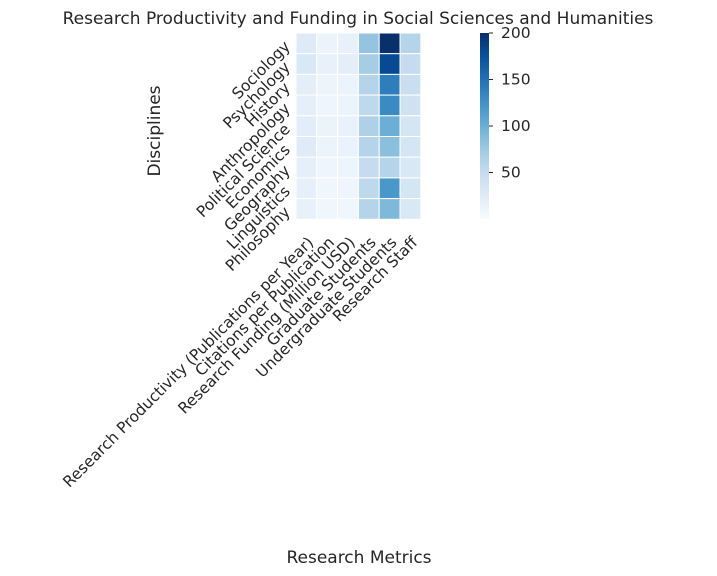  I want to click on colorbar-tick-label: 100, so click(516, 126).